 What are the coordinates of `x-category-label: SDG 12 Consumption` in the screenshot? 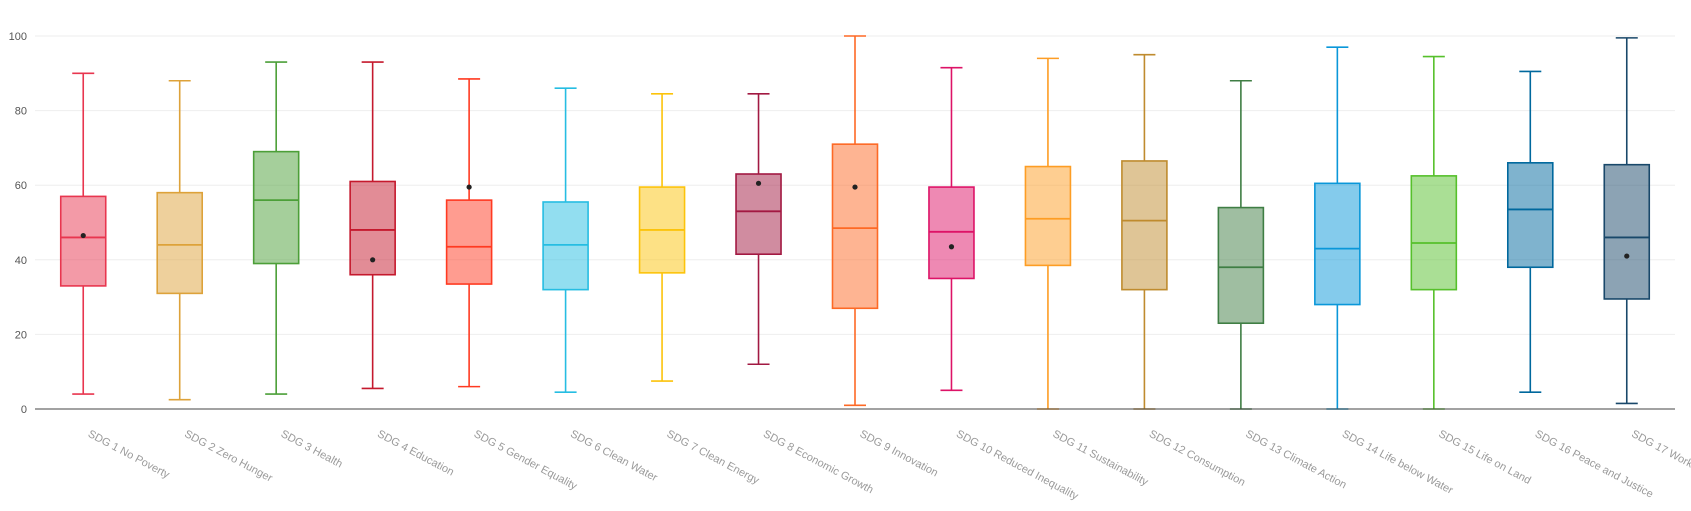 It's located at (1197, 458).